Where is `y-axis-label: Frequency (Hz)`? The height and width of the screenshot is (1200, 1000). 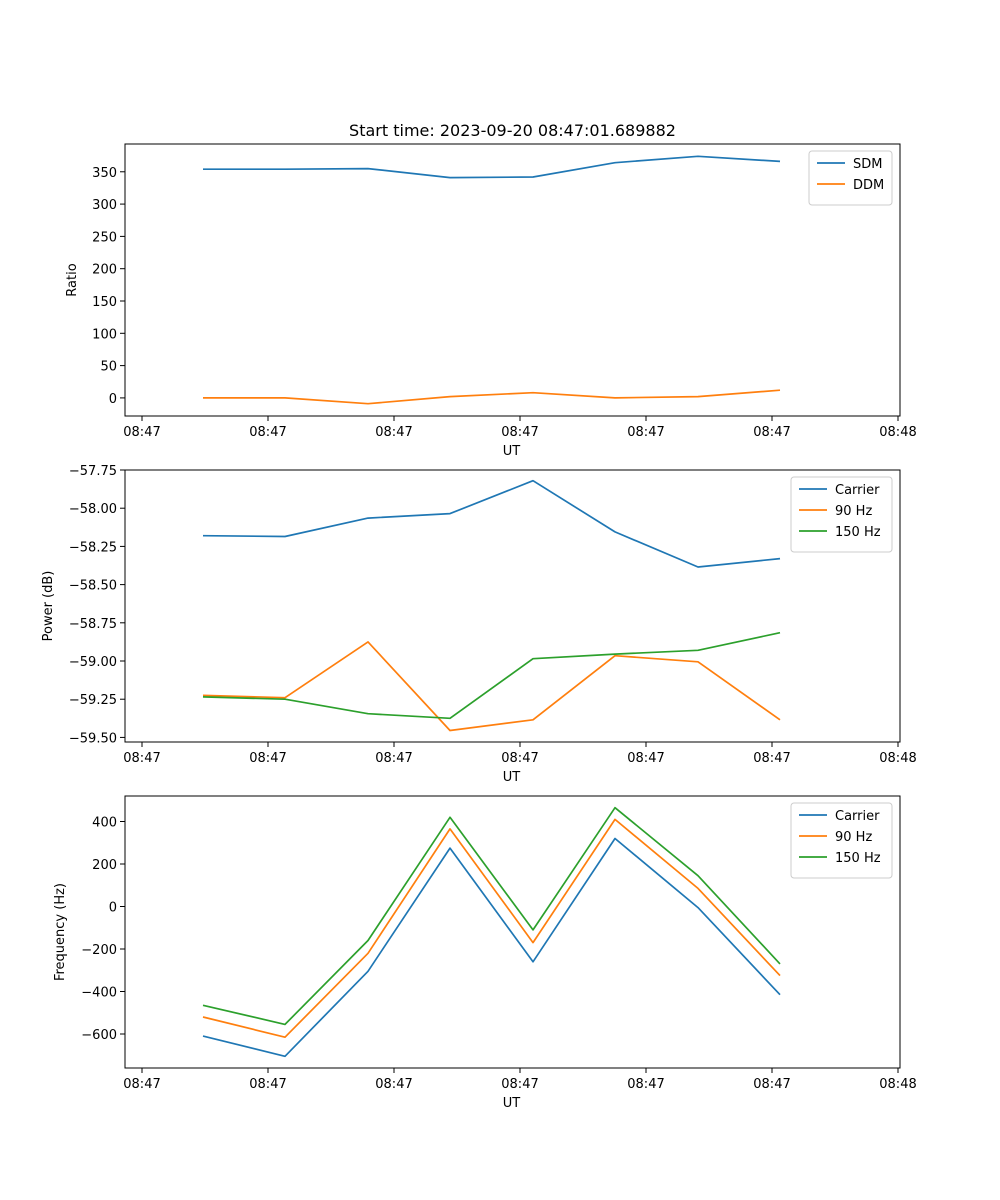
y-axis-label: Frequency (Hz) is located at coordinates (60, 932).